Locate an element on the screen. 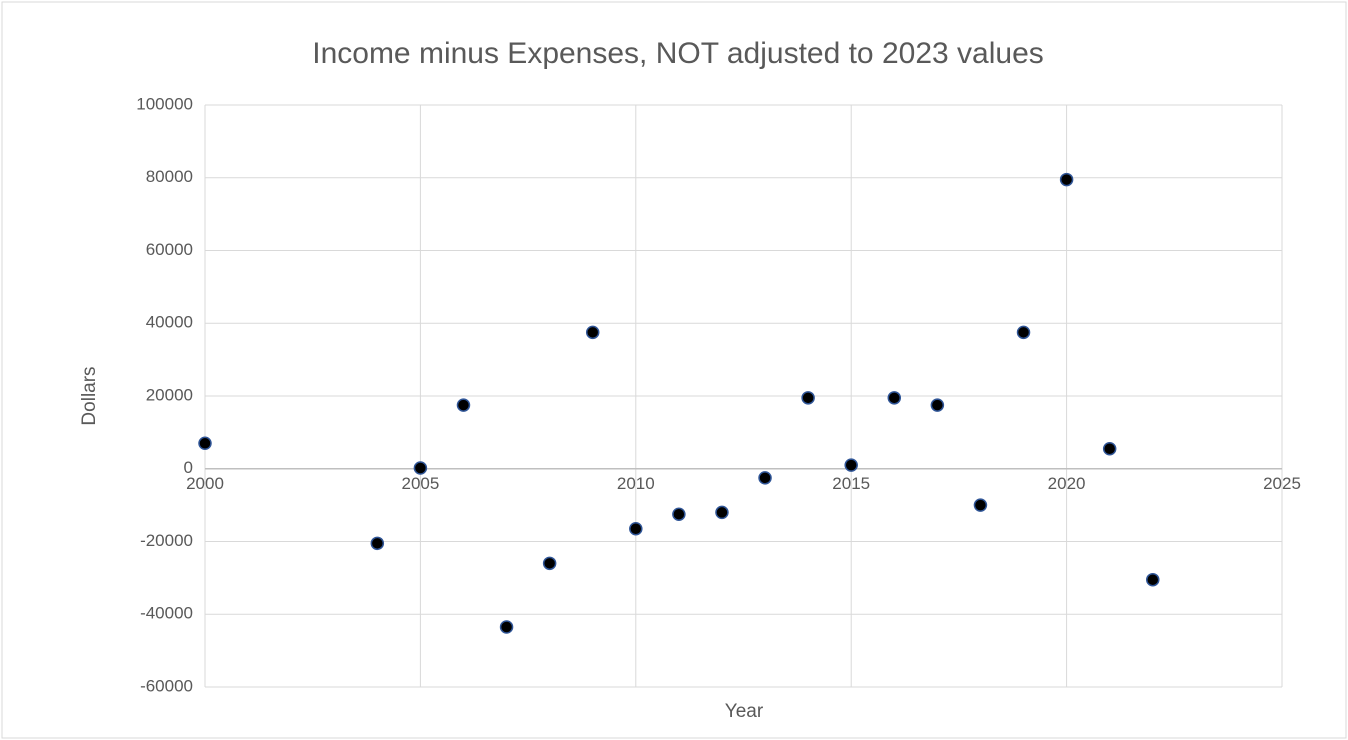  y-tick-label: 20000 is located at coordinates (169, 394).